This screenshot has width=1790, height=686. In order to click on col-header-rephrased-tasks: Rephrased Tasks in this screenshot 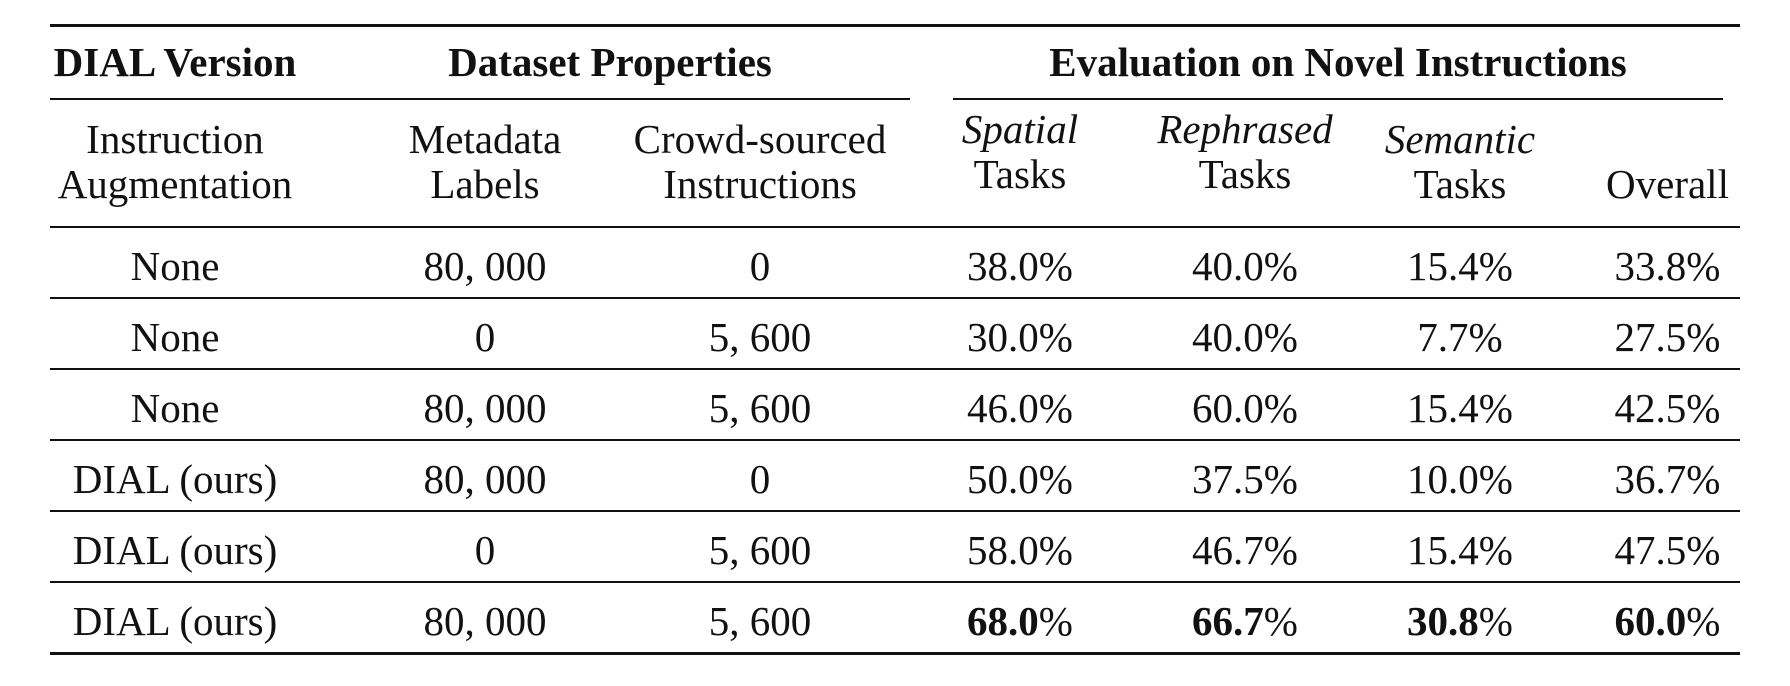, I will do `click(1245, 152)`.